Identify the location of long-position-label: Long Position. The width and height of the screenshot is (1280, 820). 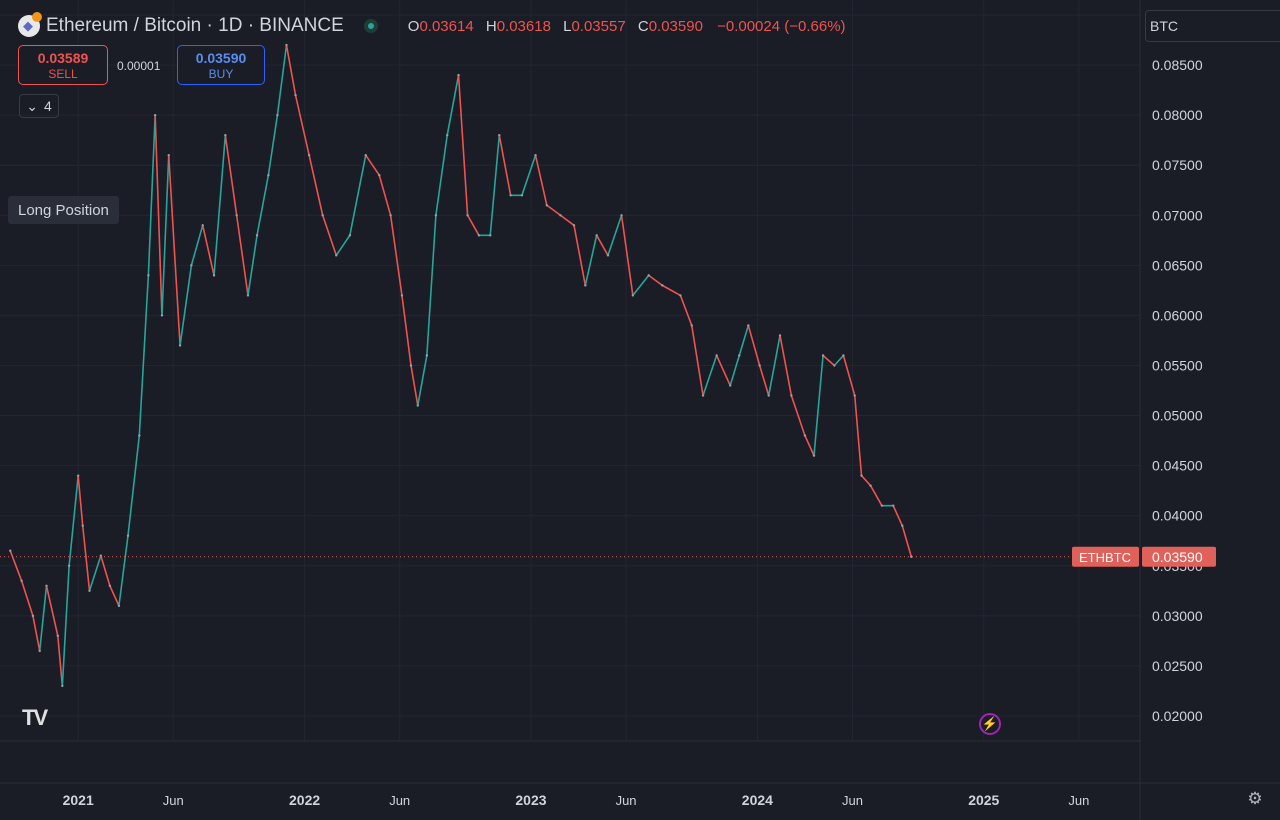
(63, 210).